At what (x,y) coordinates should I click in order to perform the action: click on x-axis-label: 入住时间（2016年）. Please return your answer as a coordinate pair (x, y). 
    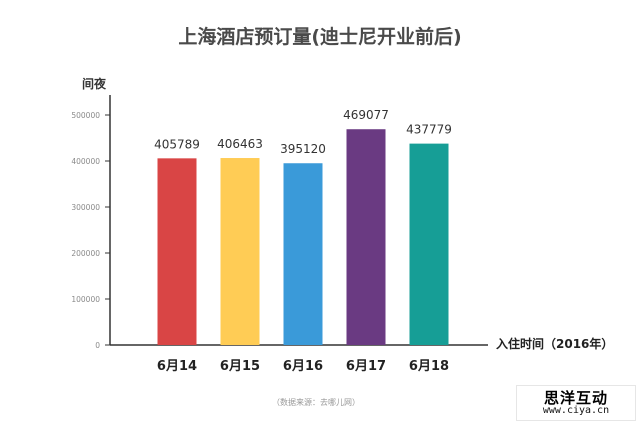
    Looking at the image, I should click on (554, 343).